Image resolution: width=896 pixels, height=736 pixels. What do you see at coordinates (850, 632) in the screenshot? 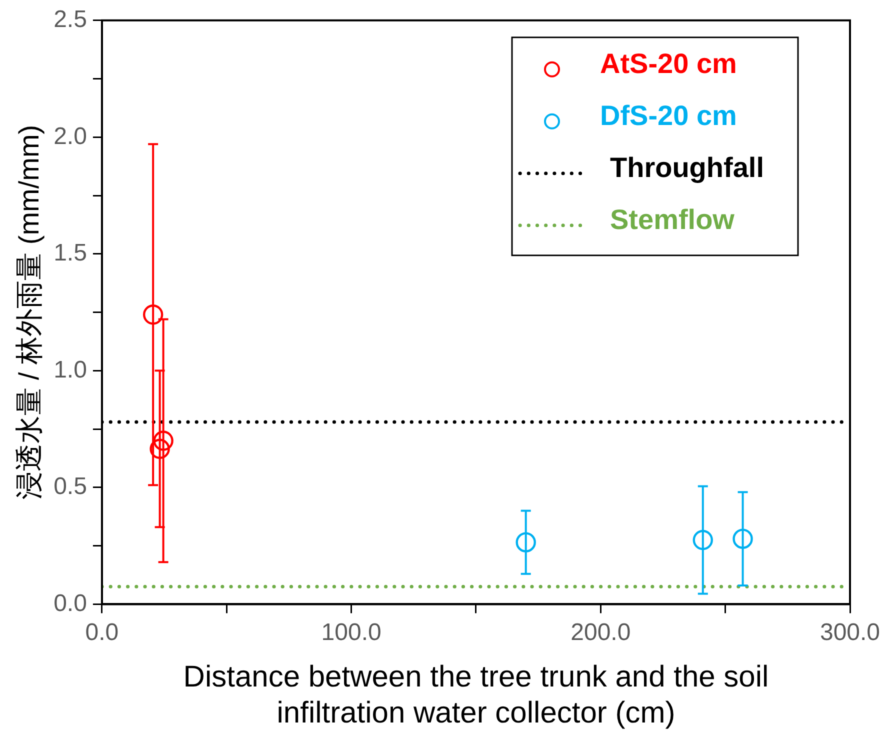
I see `x-tick-label: 300.0` at bounding box center [850, 632].